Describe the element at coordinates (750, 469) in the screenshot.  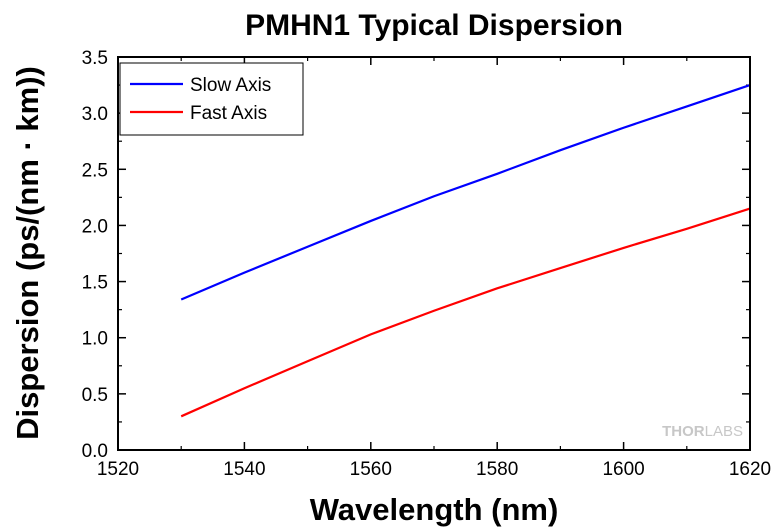
I see `x-tick-label: 1620` at that location.